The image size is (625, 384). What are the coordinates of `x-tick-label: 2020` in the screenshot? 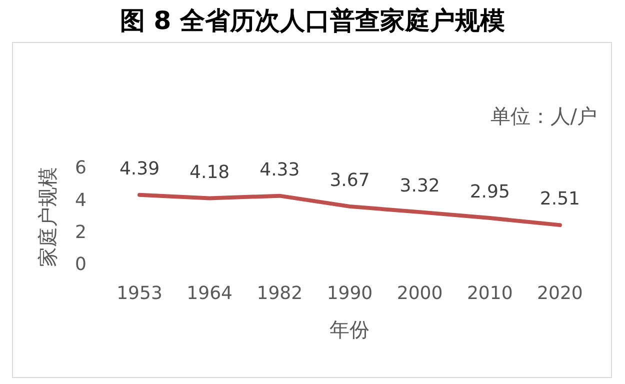 It's located at (560, 293).